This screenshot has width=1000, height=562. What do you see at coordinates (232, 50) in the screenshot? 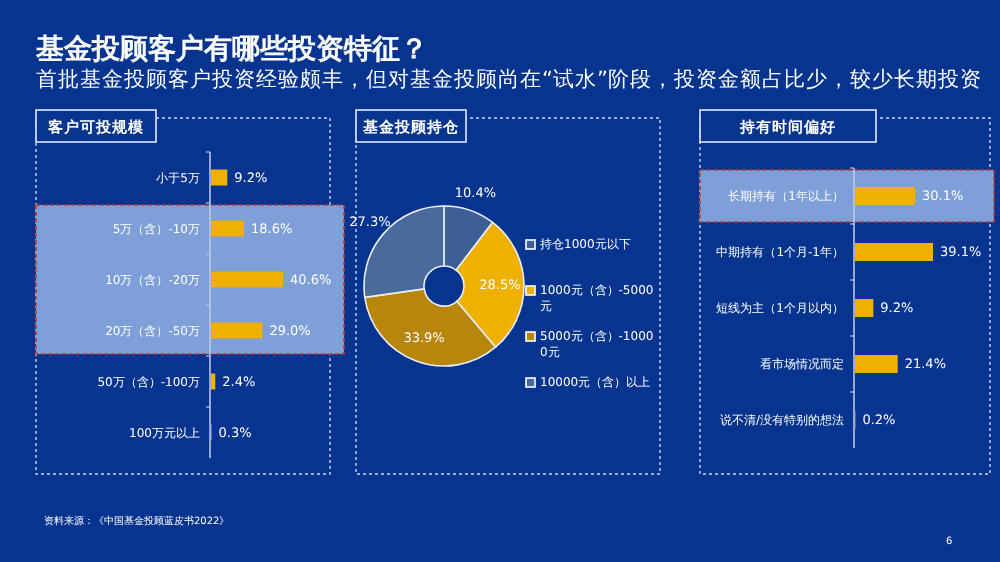
I see `annotation: 基金投顾客户有哪些投资特征？` at bounding box center [232, 50].